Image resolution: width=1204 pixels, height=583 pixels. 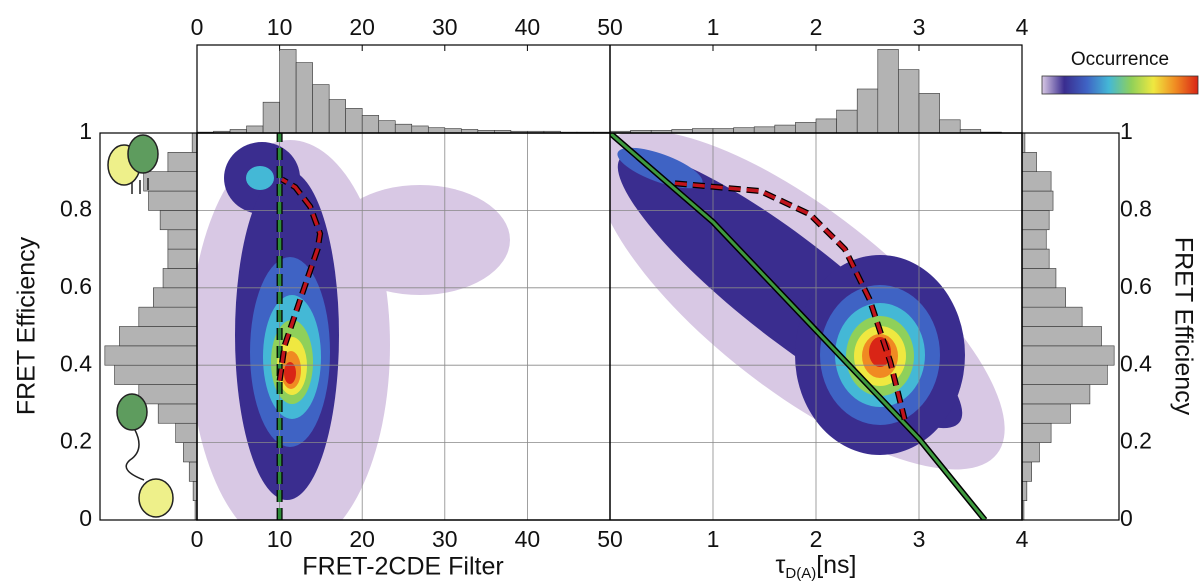 What do you see at coordinates (780, 565) in the screenshot?
I see `x-label-symbol: τ` at bounding box center [780, 565].